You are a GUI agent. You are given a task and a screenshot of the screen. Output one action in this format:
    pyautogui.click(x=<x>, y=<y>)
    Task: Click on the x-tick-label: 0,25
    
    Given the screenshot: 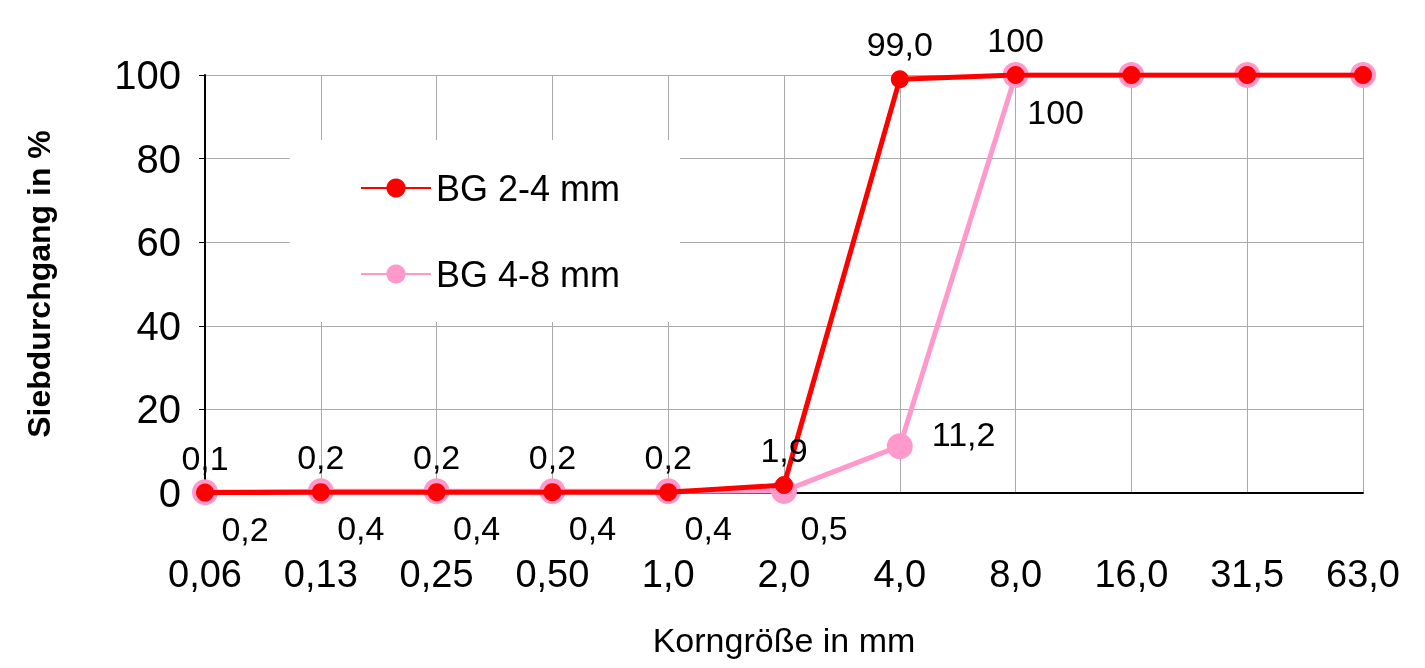 What is the action you would take?
    pyautogui.click(x=436, y=574)
    